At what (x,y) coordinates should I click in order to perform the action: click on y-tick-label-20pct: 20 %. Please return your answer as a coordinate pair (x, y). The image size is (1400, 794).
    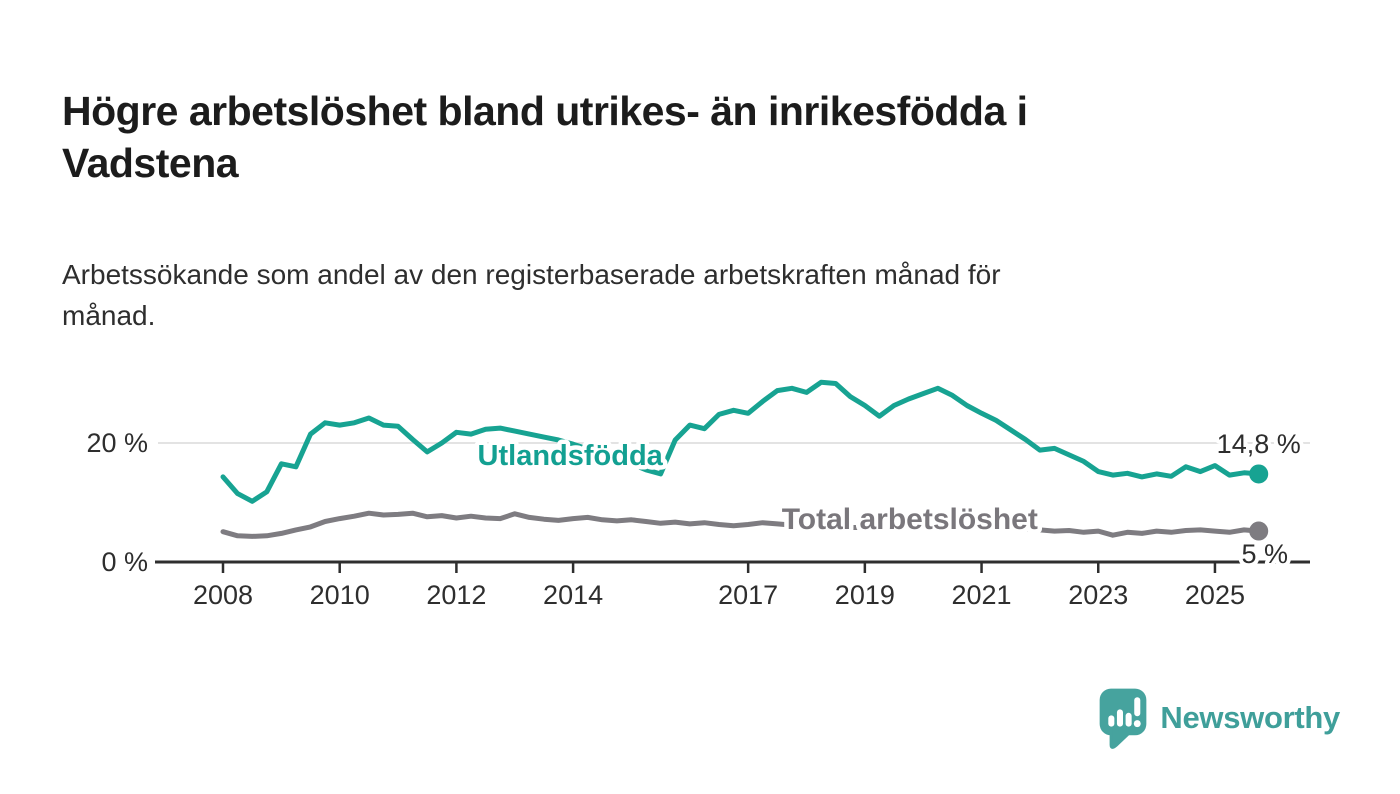
    Looking at the image, I should click on (117, 443).